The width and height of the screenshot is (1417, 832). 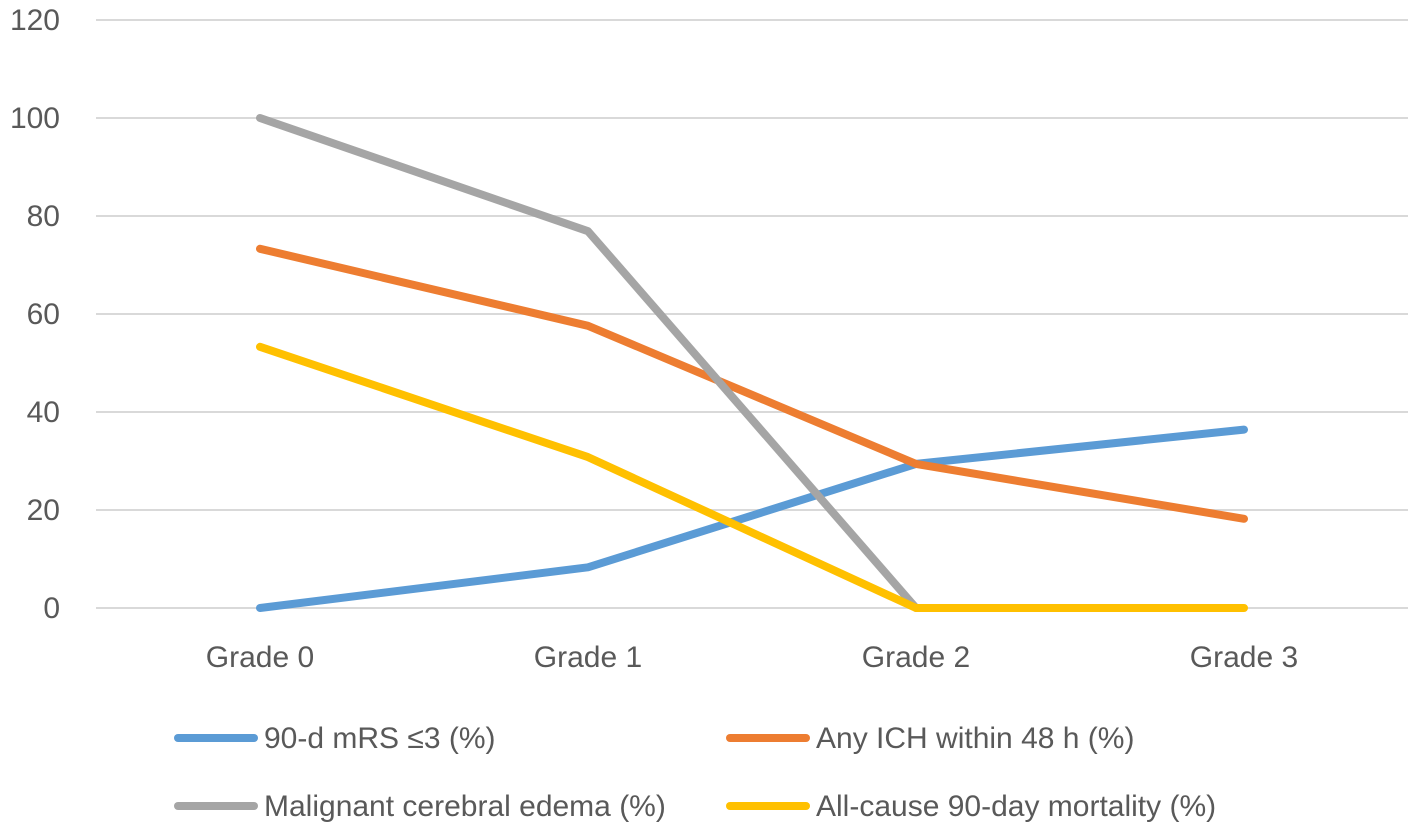 I want to click on x-axis-tick-labels: Grade 0 Grade 1 Grade 2 Grade 3, so click(x=752, y=657).